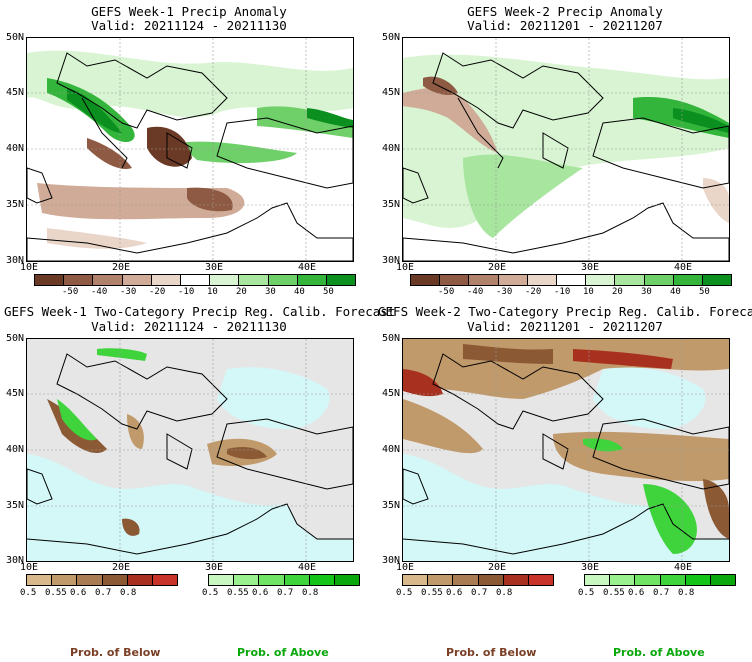  What do you see at coordinates (157, 292) in the screenshot?
I see `colorbar-tick-label: -20` at bounding box center [157, 292].